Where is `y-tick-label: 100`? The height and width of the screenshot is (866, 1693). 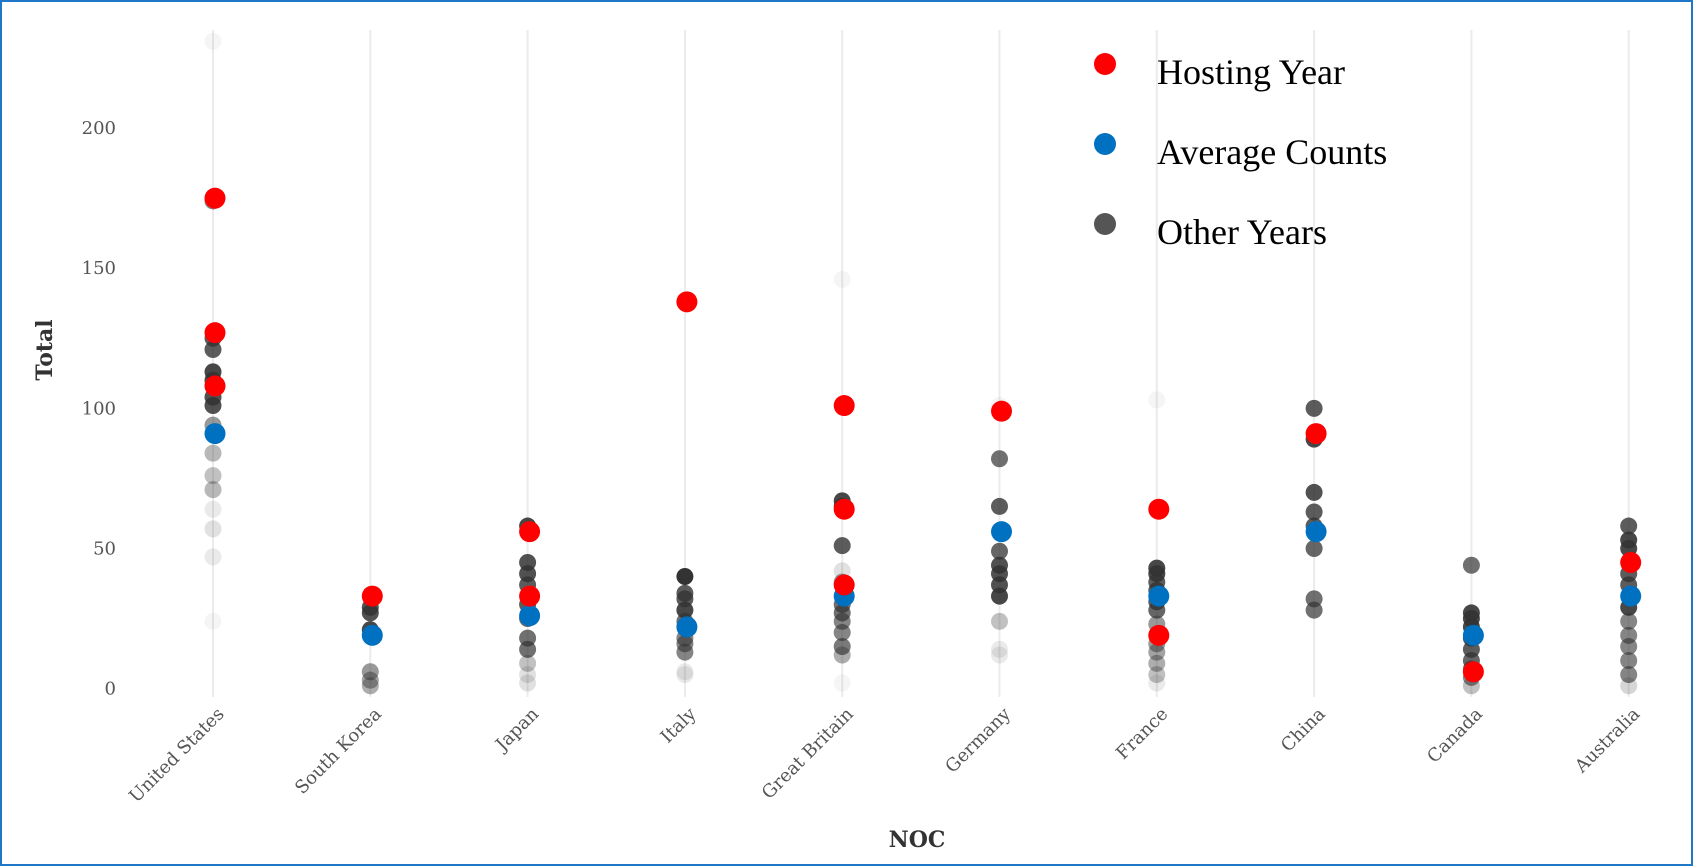 y-tick-label: 100 is located at coordinates (99, 408).